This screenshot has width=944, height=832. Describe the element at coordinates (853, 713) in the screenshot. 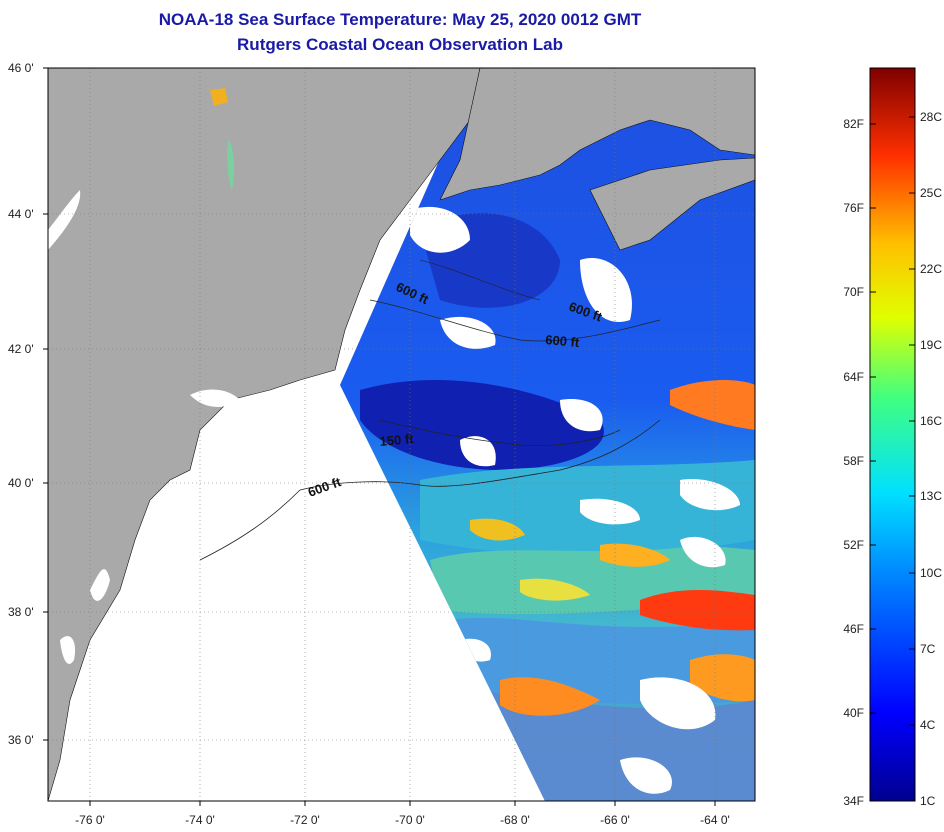

I see `scale-label-fahrenheit: 40F` at that location.